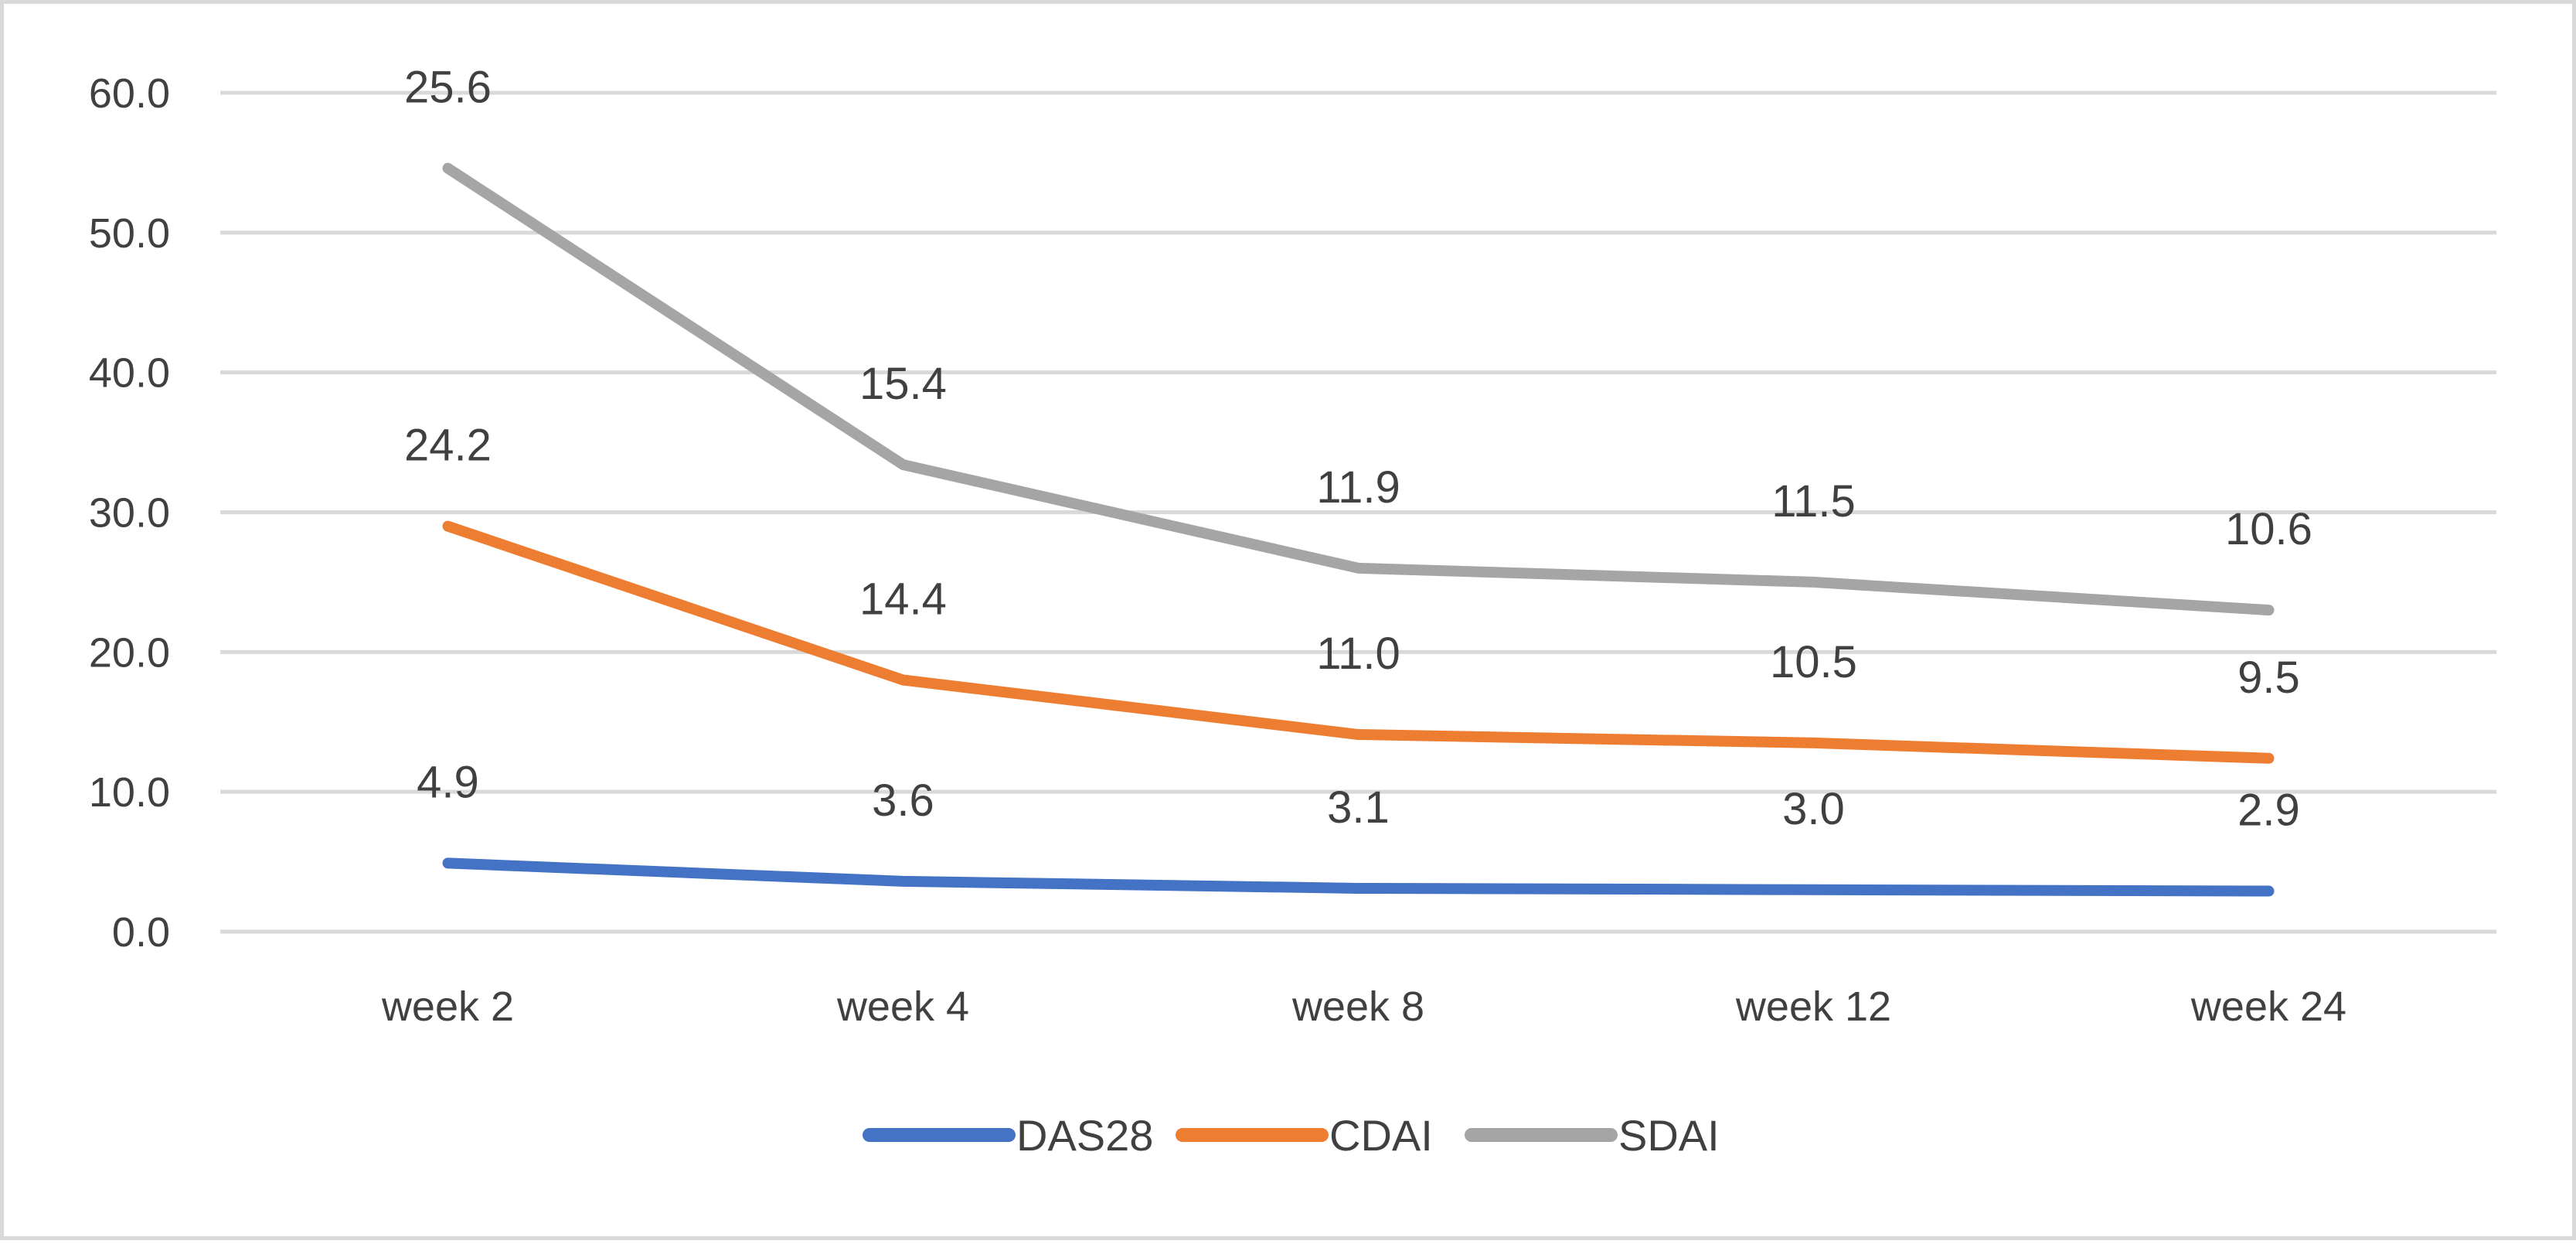  I want to click on data-label-das28: 3.1, so click(1358, 807).